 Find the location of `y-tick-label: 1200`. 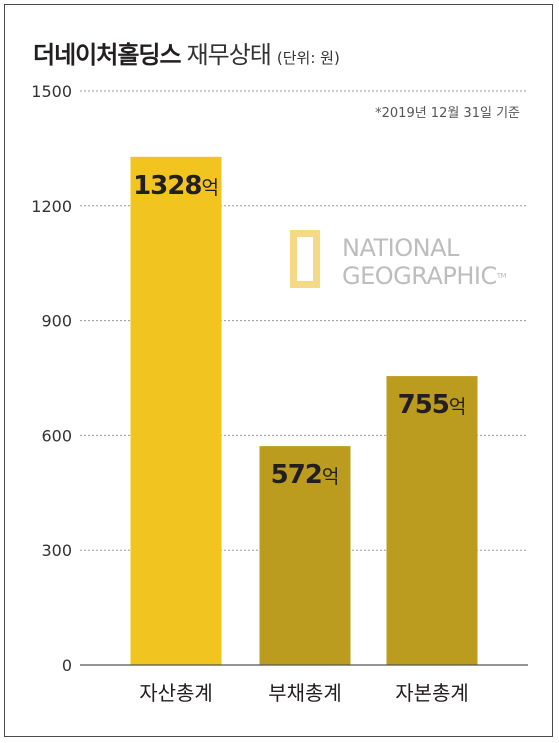

y-tick-label: 1200 is located at coordinates (51, 206).